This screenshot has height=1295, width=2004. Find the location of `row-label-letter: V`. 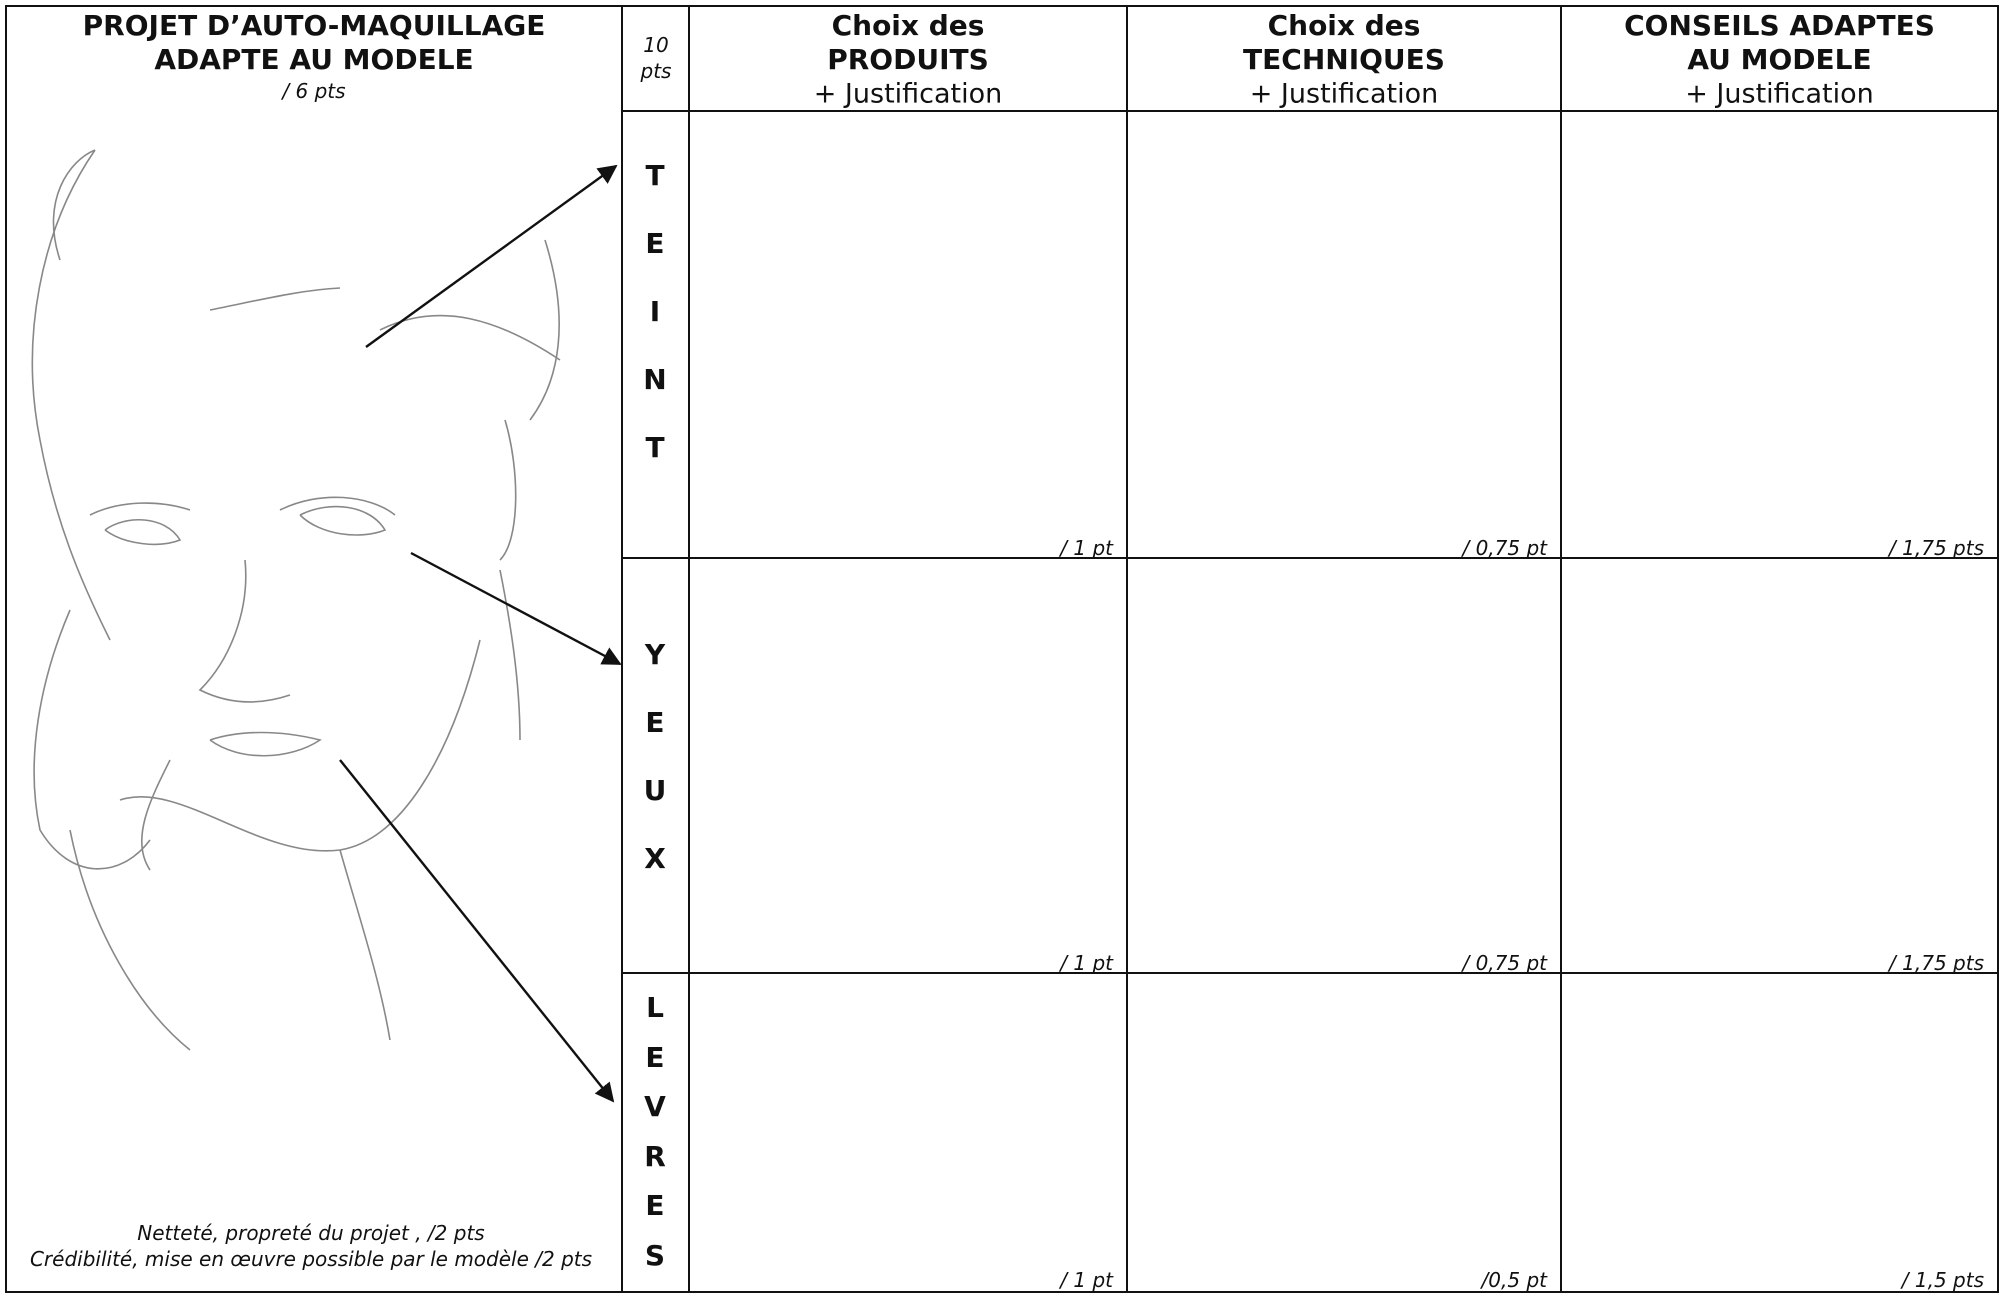

row-label-letter: V is located at coordinates (655, 1106).